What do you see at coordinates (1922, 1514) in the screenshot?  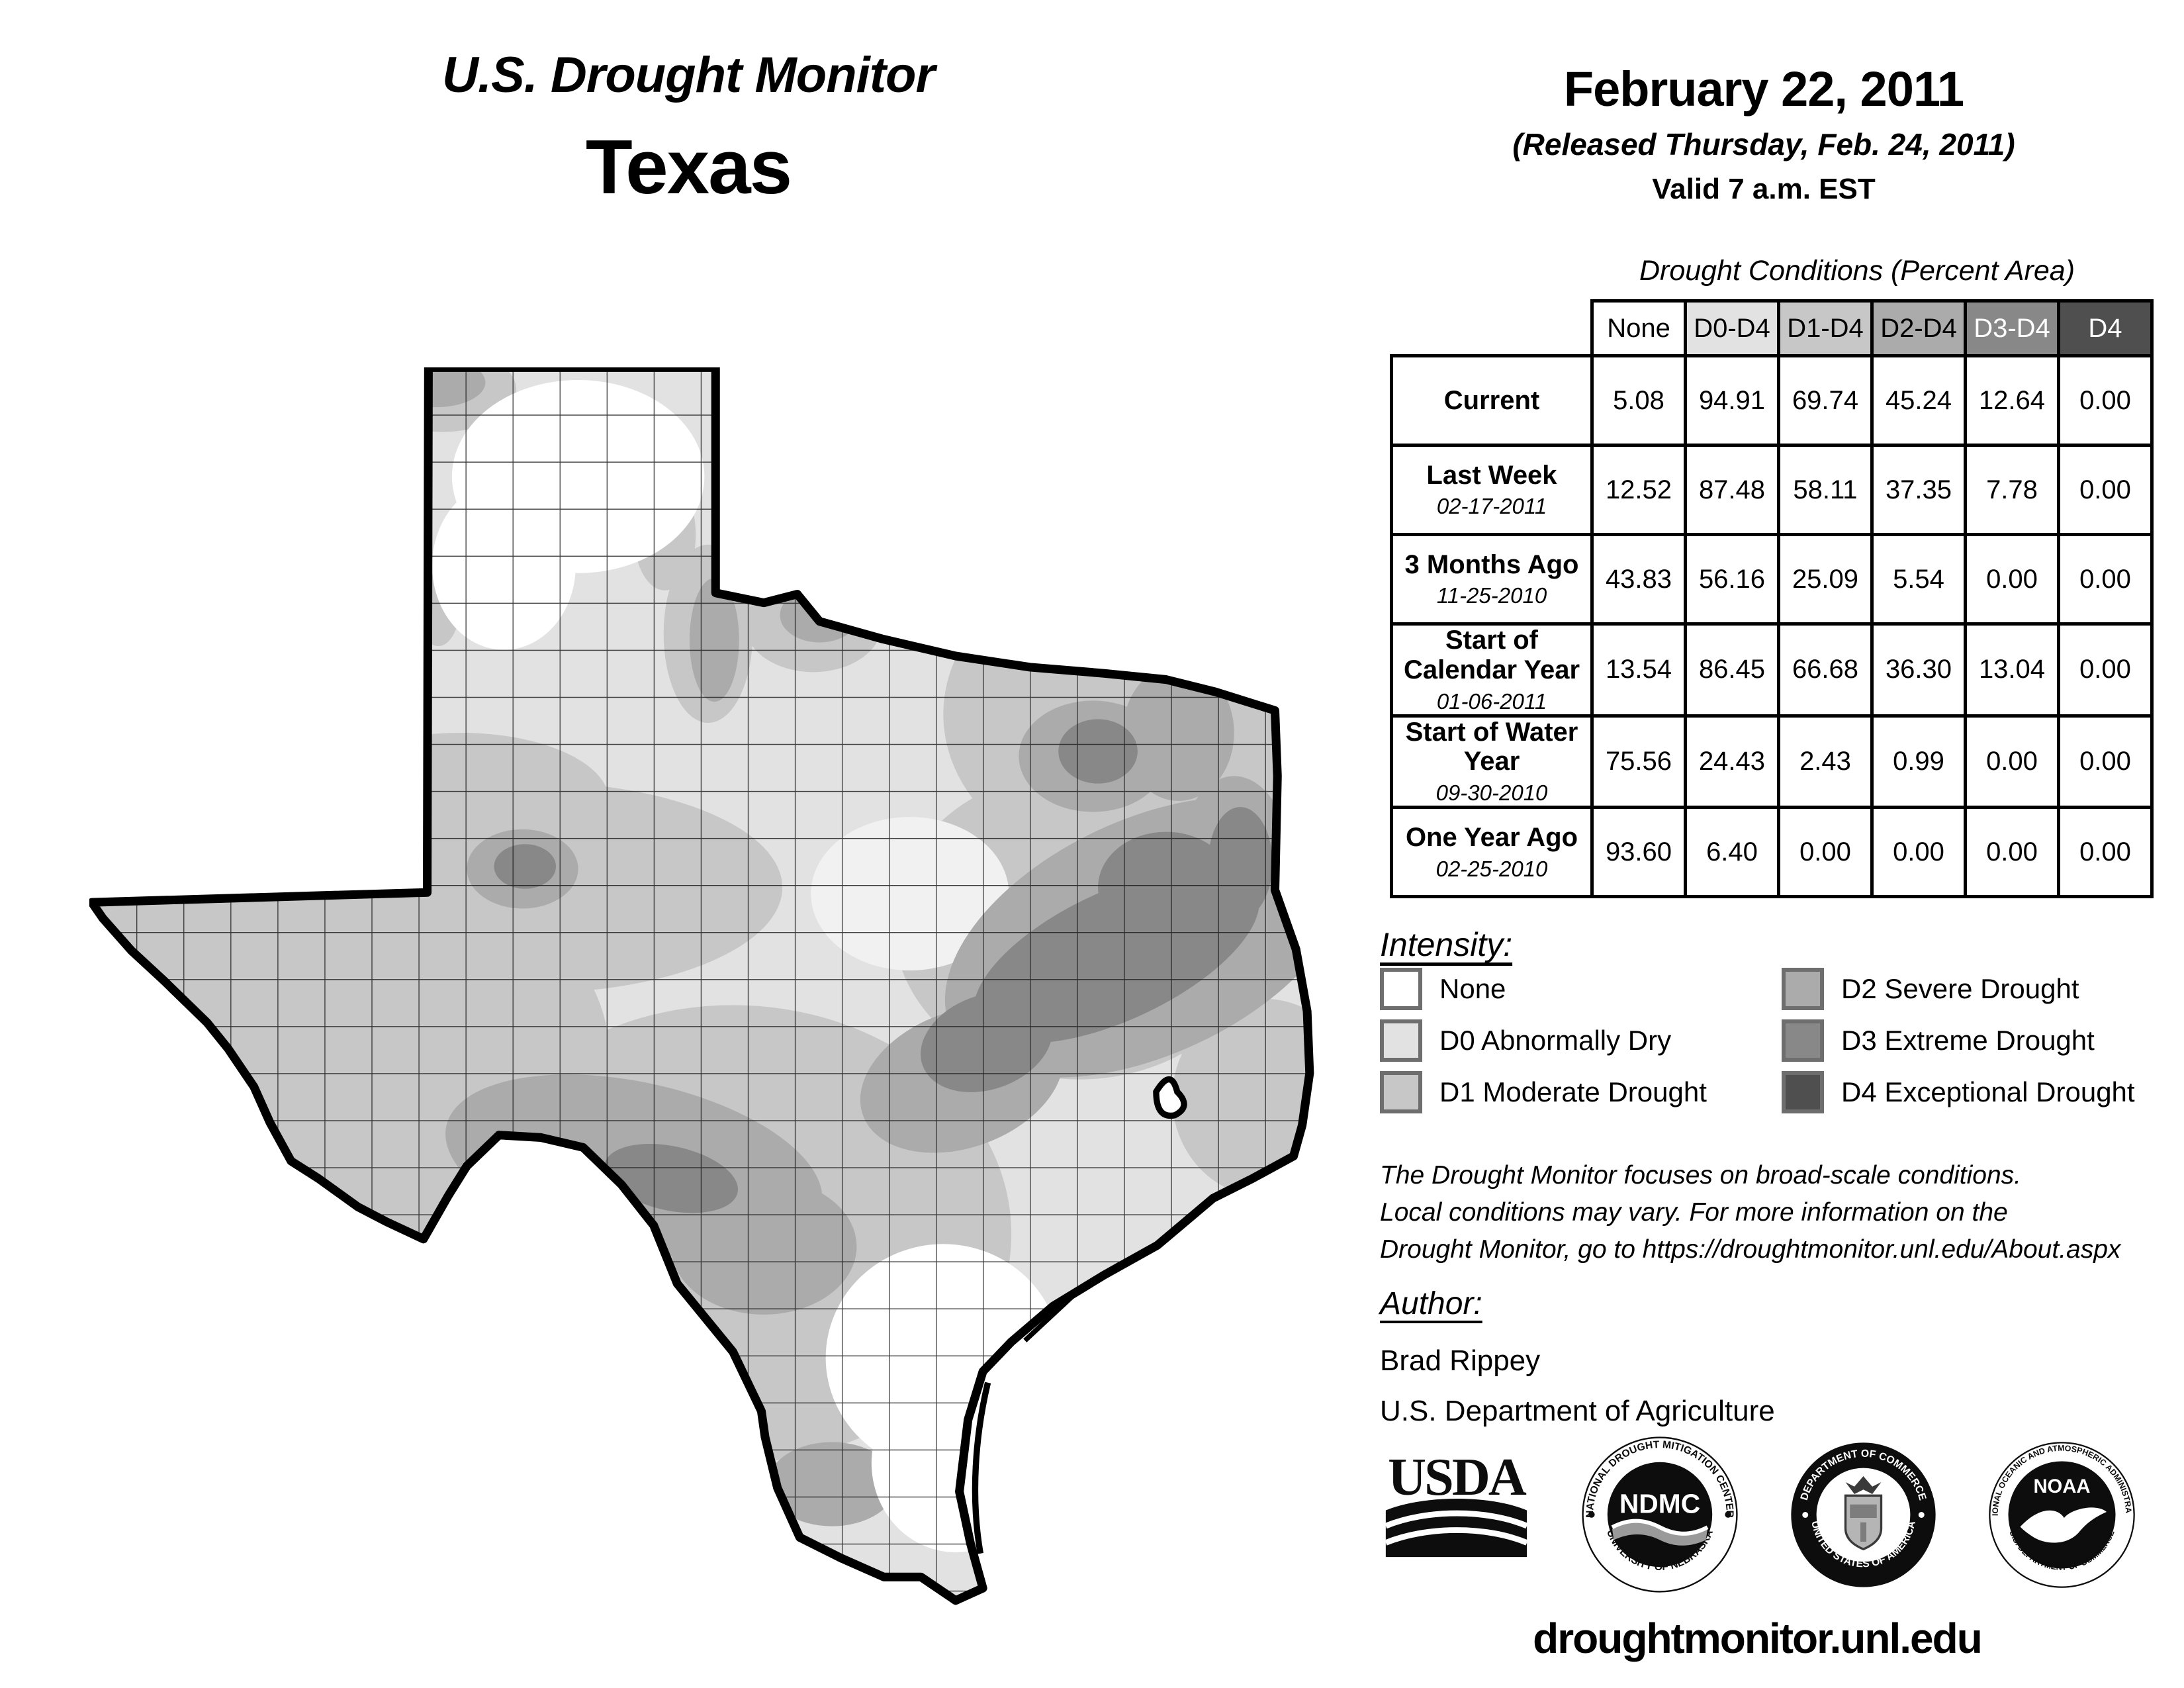 I see `doc-star-right` at bounding box center [1922, 1514].